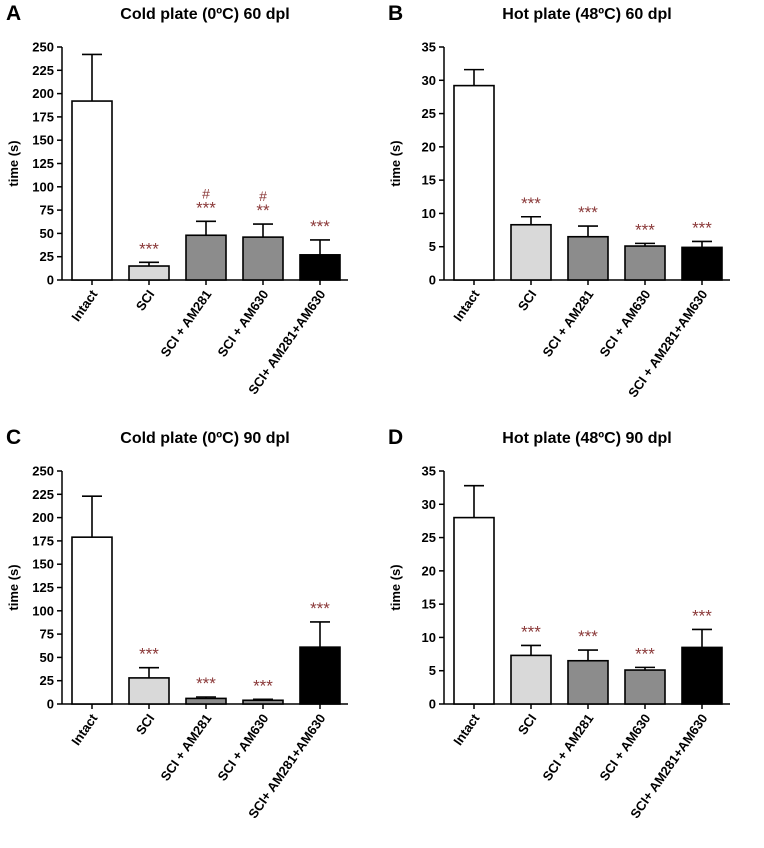  Describe the element at coordinates (587, 14) in the screenshot. I see `chart-title: Hot plate (48ºC) 60 dpl` at that location.